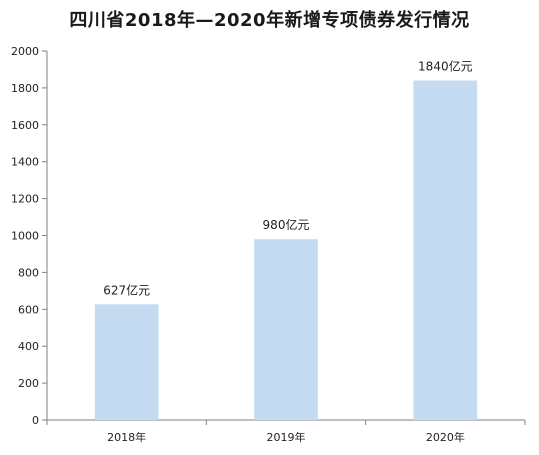 The width and height of the screenshot is (539, 455). I want to click on y-tick-label: 0, so click(35, 420).